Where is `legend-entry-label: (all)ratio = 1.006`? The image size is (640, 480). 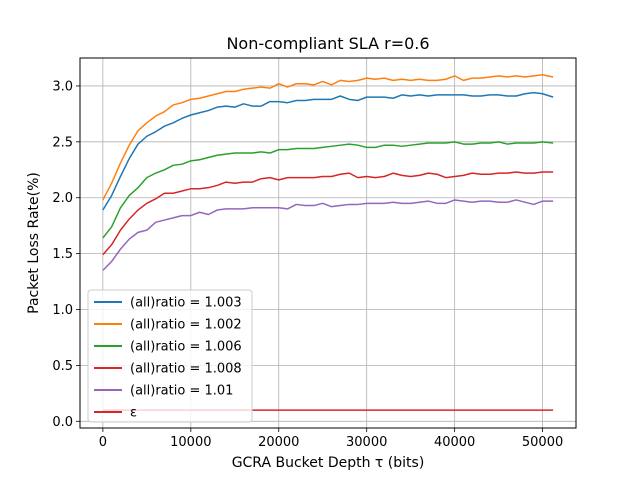 legend-entry-label: (all)ratio = 1.006 is located at coordinates (186, 347).